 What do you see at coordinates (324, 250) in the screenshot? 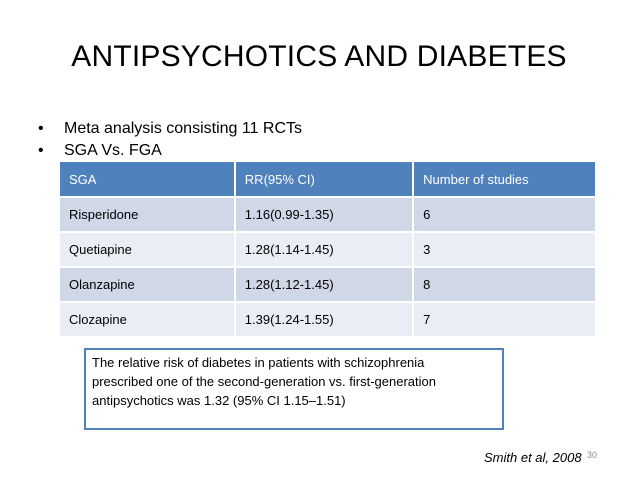
I see `cell-rr: 1.28(1.14-1.45)` at bounding box center [324, 250].